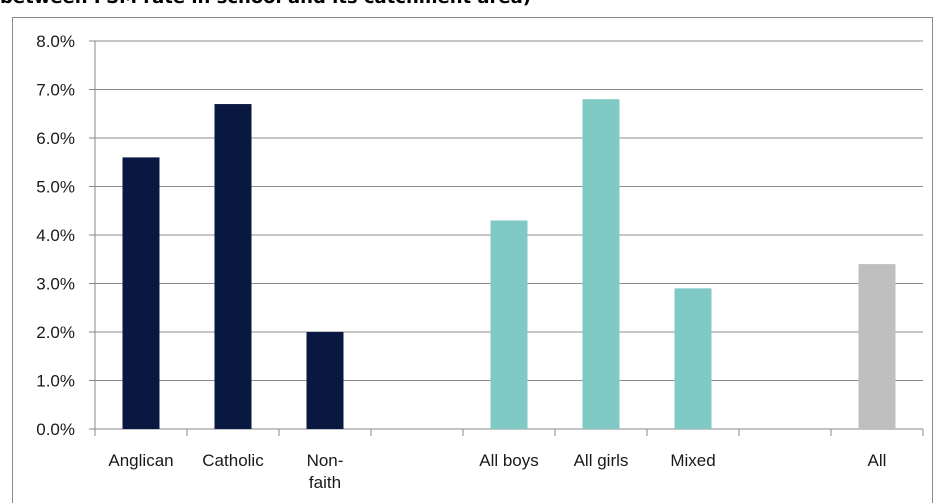 The width and height of the screenshot is (936, 503). I want to click on y-tick-label: 6.0%, so click(55, 138).